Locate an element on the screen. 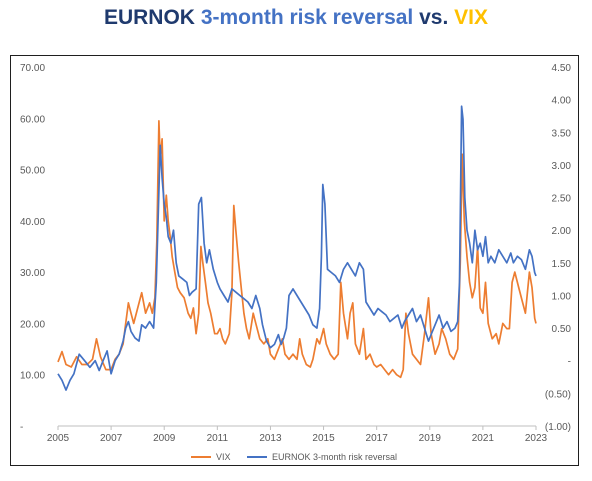 This screenshot has height=481, width=592. y-left-tick-label: 10.00 is located at coordinates (32, 376).